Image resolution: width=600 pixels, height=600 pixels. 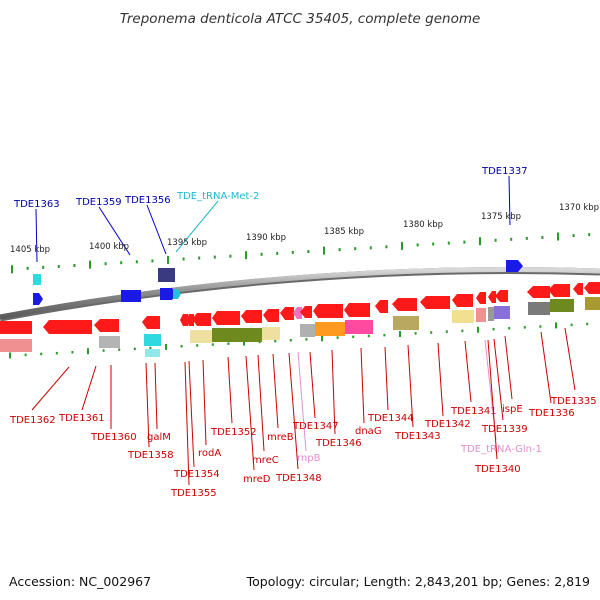 What do you see at coordinates (492, 297) in the screenshot?
I see `reverse-gene-TDE1340` at bounding box center [492, 297].